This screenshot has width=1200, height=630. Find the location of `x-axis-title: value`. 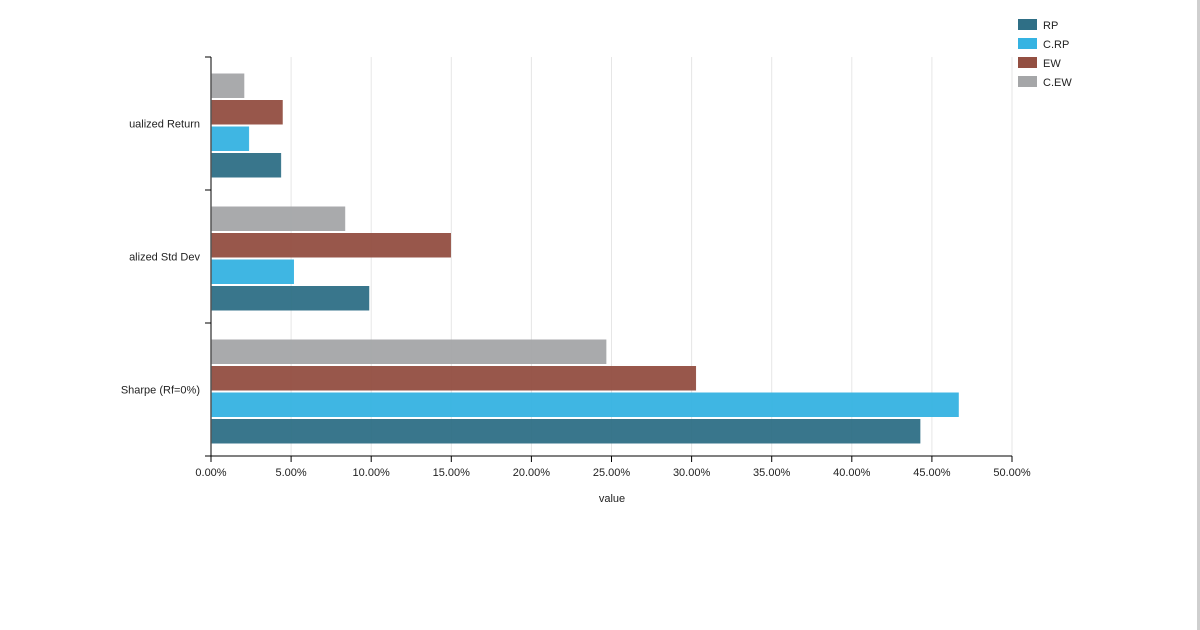

x-axis-title: value is located at coordinates (612, 499).